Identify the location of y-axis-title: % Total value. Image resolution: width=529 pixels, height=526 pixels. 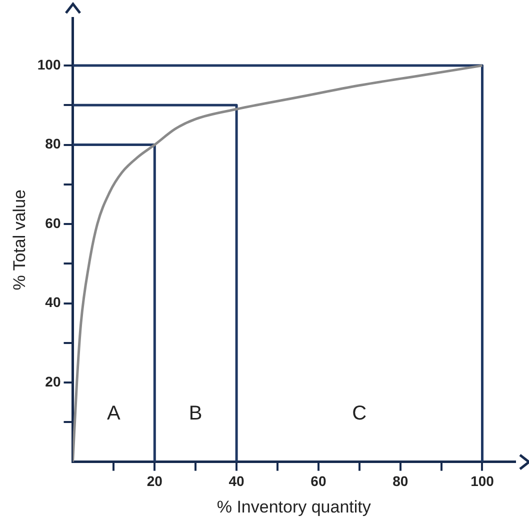
(19, 239).